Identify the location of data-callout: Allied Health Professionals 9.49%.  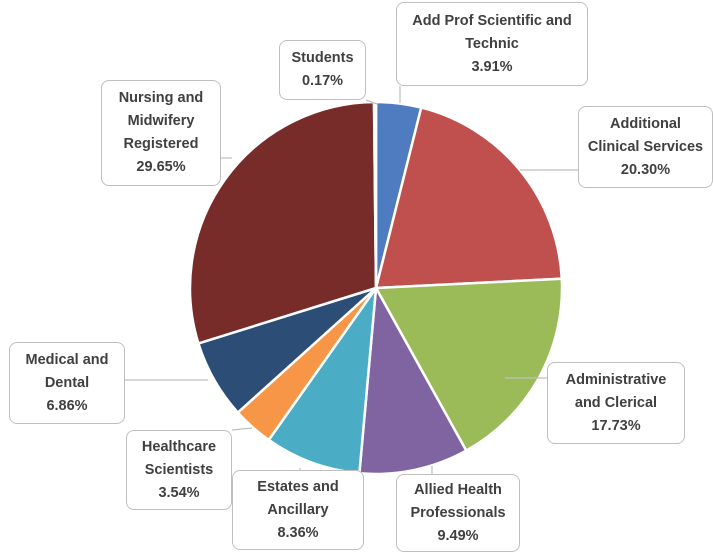
(458, 513).